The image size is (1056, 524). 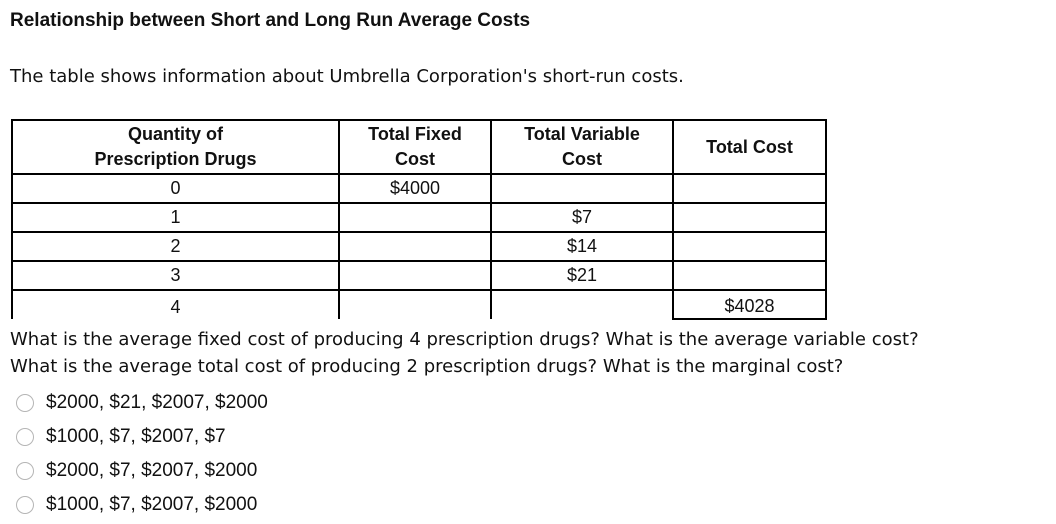 What do you see at coordinates (582, 147) in the screenshot?
I see `header-total-variable-cost: Total Variable Cost` at bounding box center [582, 147].